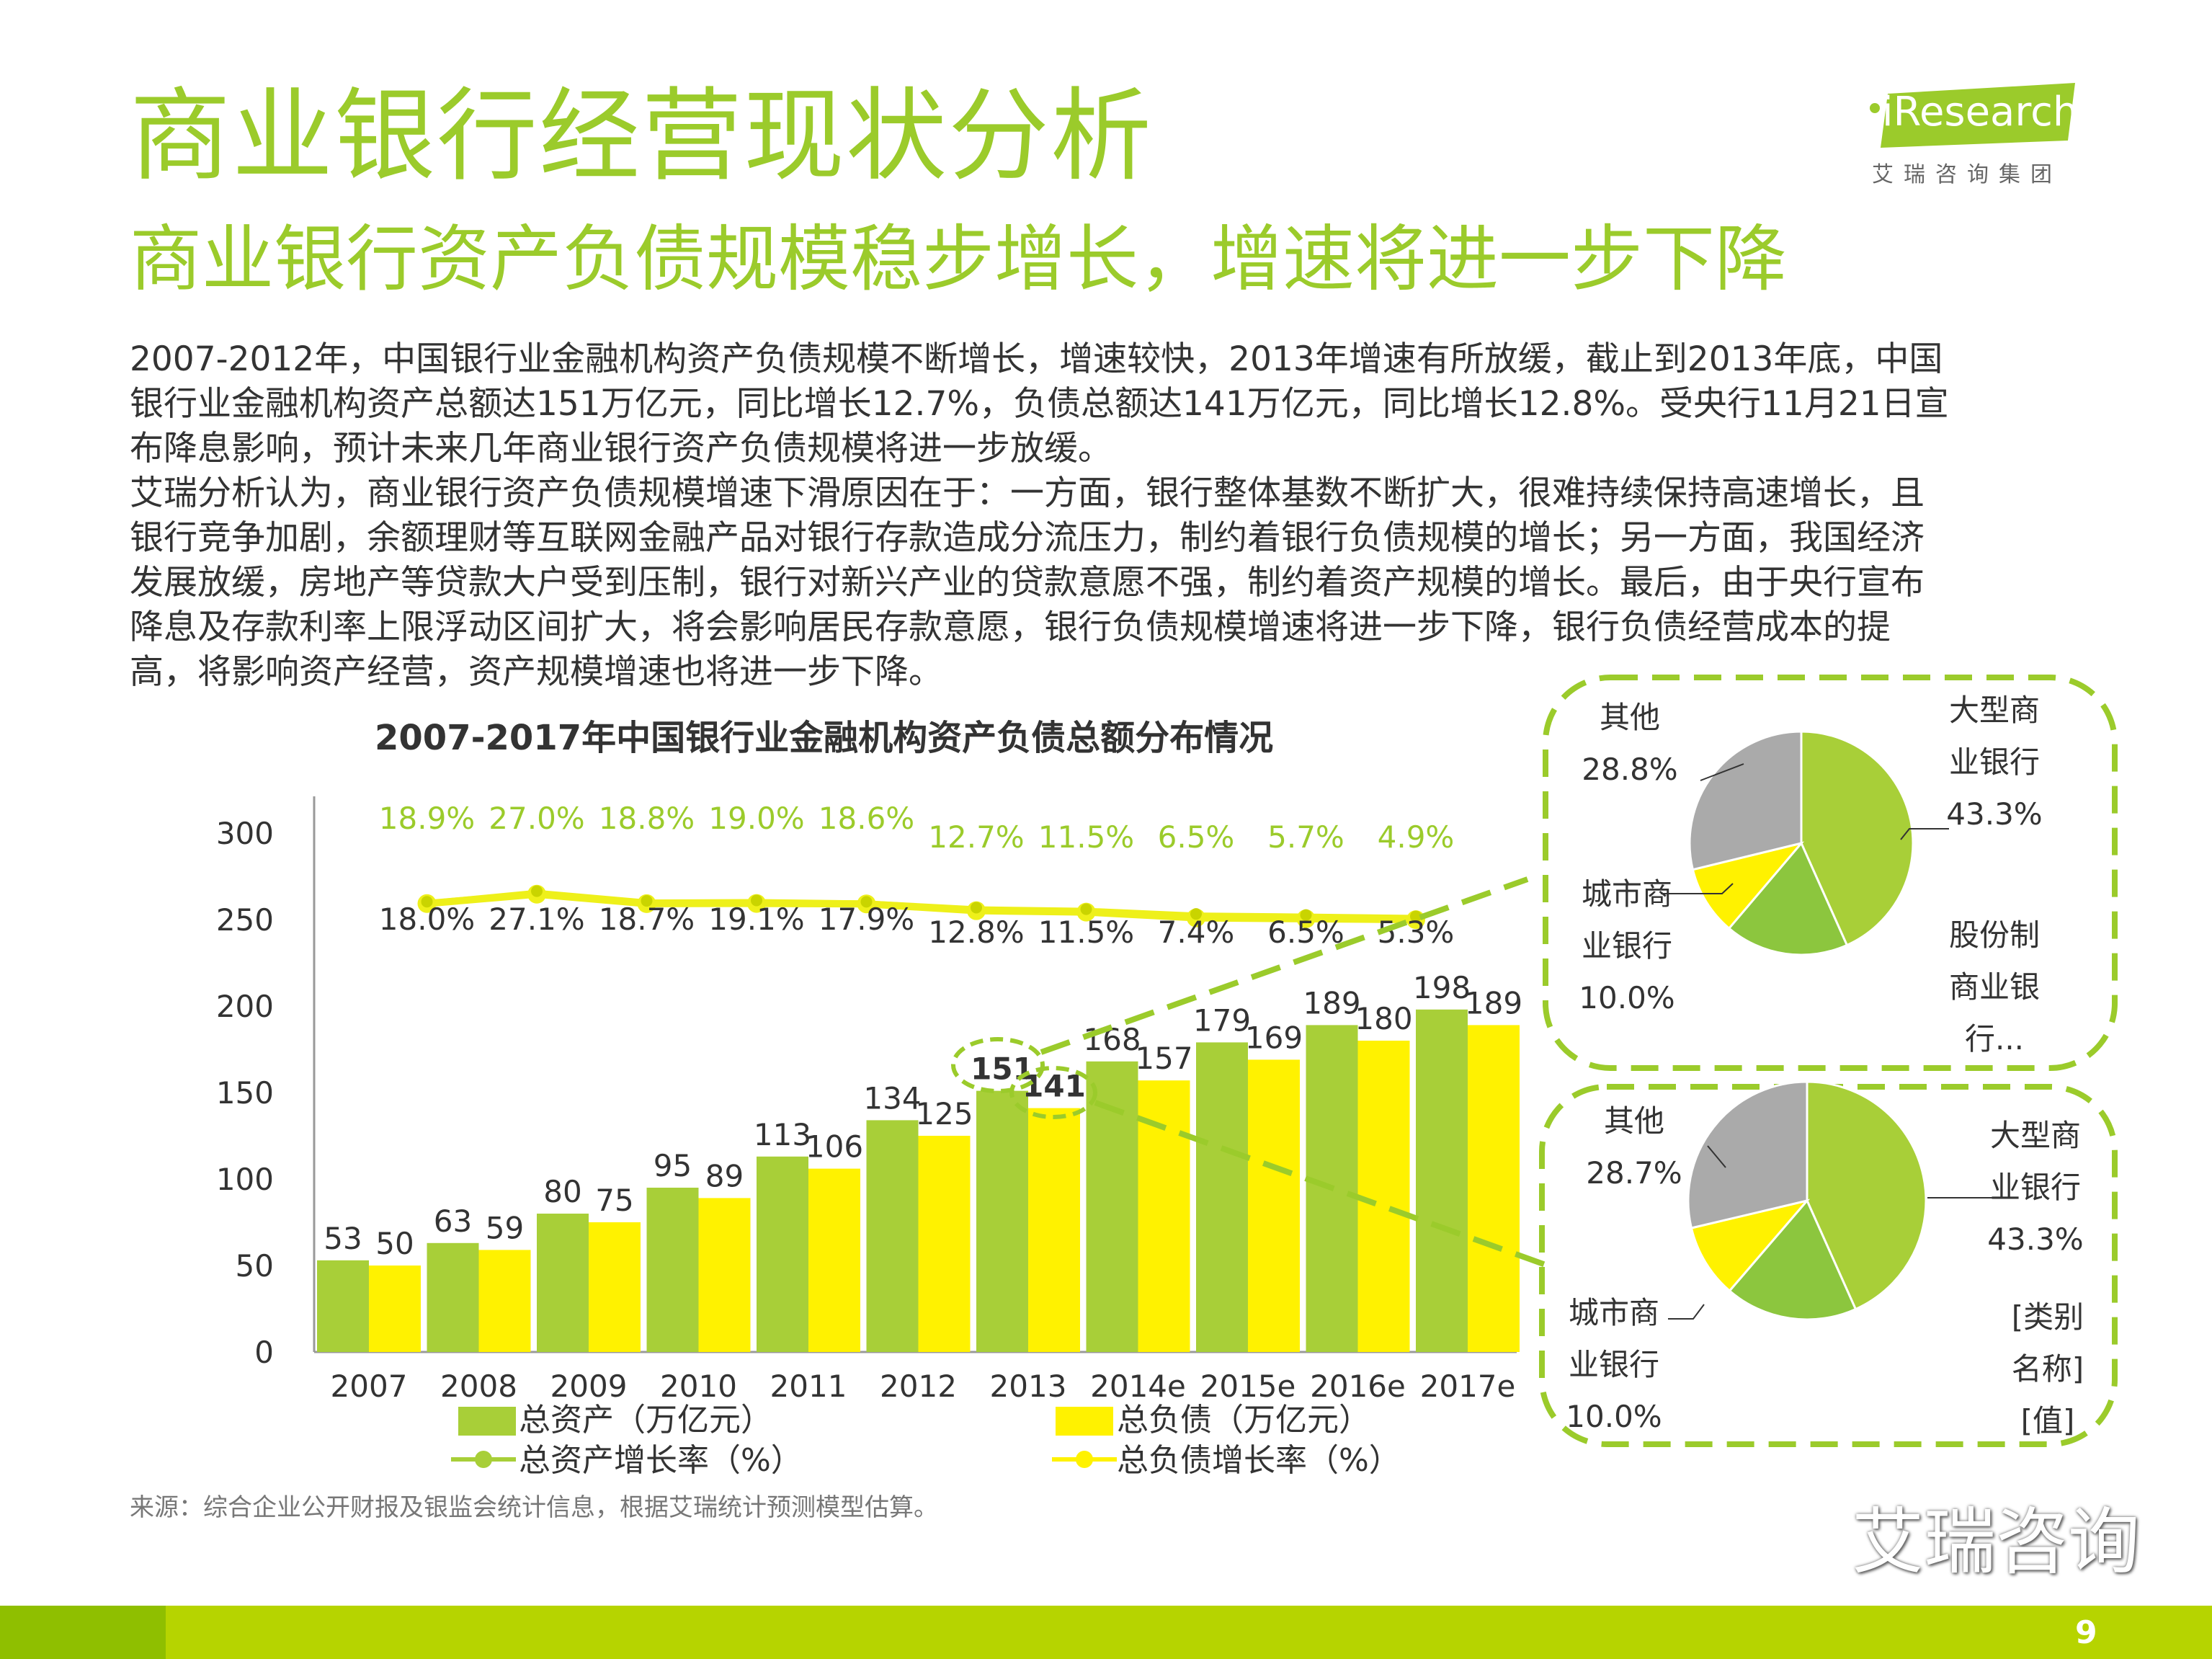  What do you see at coordinates (783, 1134) in the screenshot?
I see `asset-value-label: 113` at bounding box center [783, 1134].